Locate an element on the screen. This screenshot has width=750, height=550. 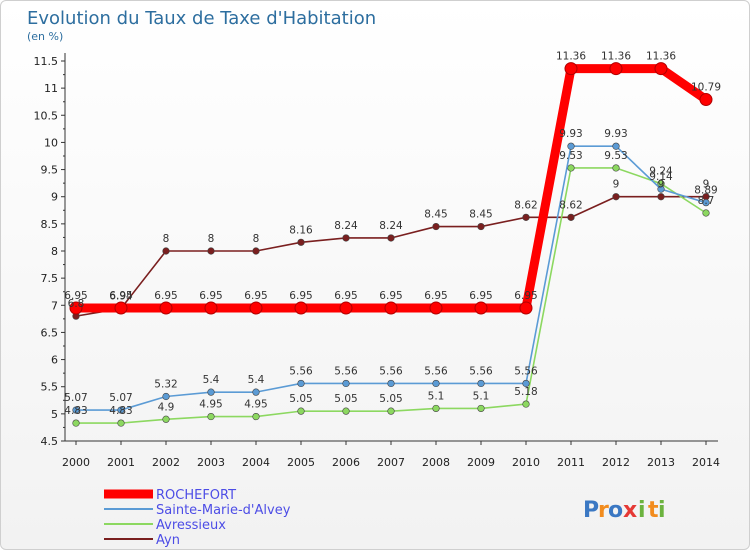
data-label: 9.14 is located at coordinates (661, 177).